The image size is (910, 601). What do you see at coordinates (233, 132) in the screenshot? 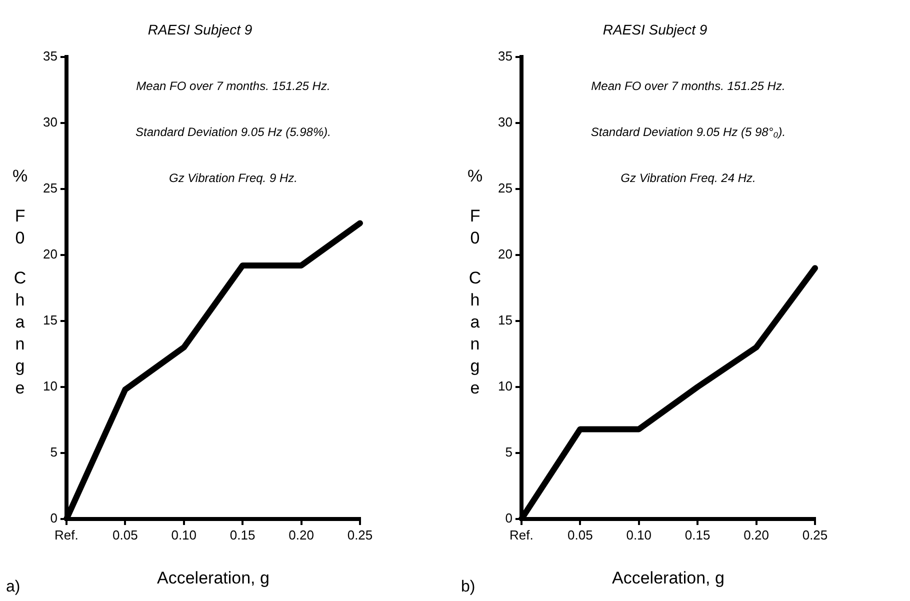
I see `annotation: Standard Deviation 9.05 Hz (5.98%).` at bounding box center [233, 132].